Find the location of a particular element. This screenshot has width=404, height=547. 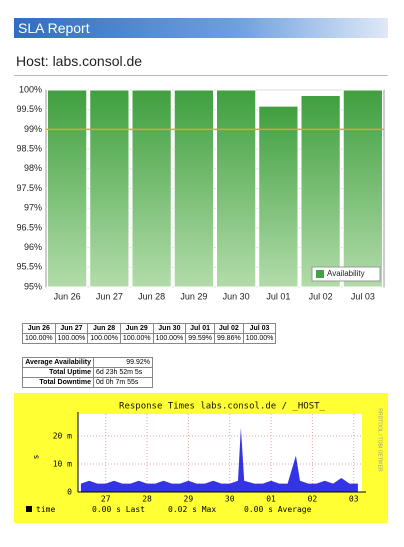

x-tick-label: Jul 03 is located at coordinates (363, 296).